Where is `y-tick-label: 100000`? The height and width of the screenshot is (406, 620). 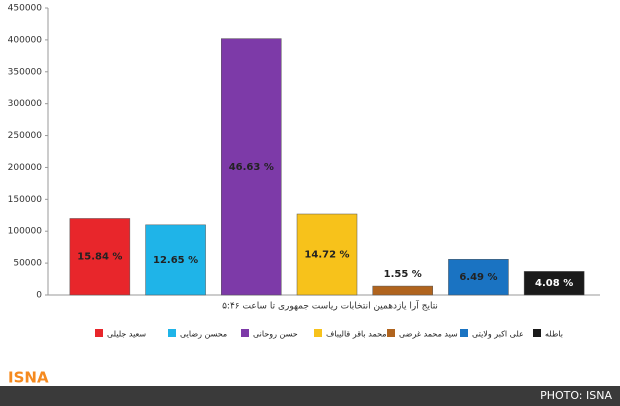
y-tick-label: 100000 is located at coordinates (25, 232).